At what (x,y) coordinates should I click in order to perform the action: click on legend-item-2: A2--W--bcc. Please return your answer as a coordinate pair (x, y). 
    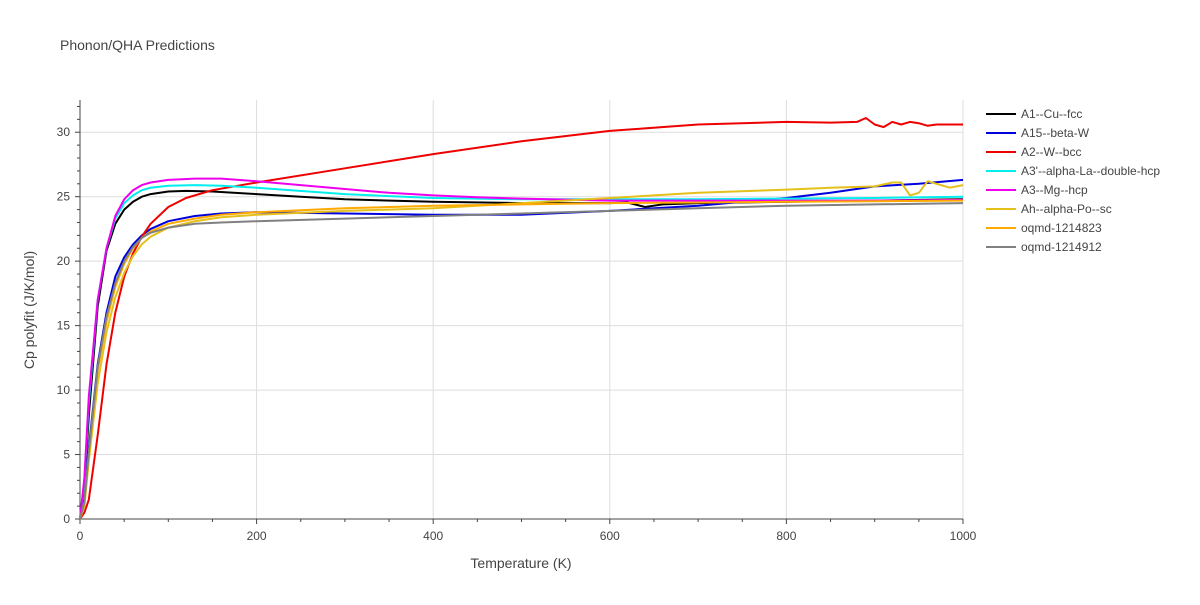
    Looking at the image, I should click on (1033, 152).